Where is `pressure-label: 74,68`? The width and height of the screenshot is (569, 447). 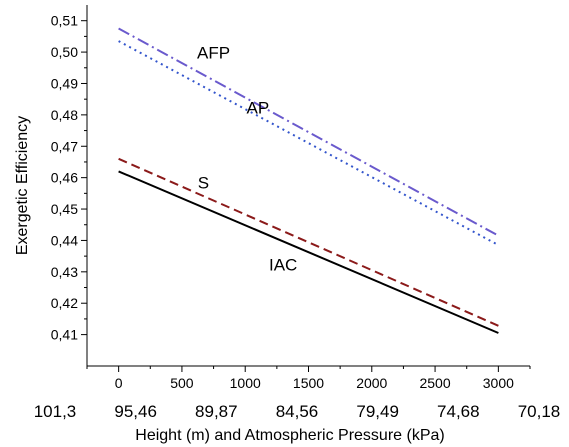 pressure-label: 74,68 is located at coordinates (458, 411).